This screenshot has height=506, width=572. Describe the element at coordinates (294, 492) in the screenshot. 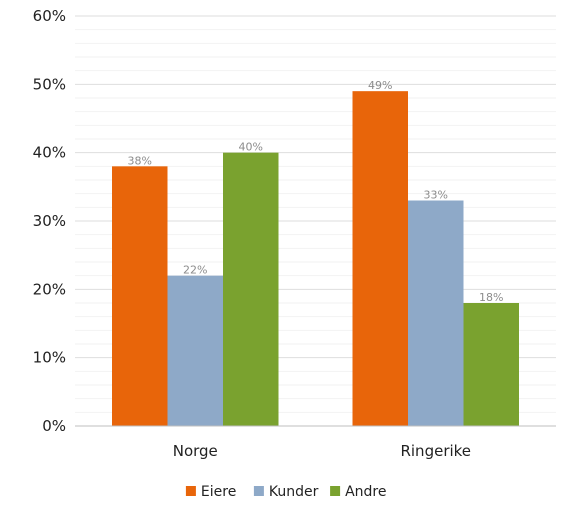

I see `legend-label: Kunder` at that location.